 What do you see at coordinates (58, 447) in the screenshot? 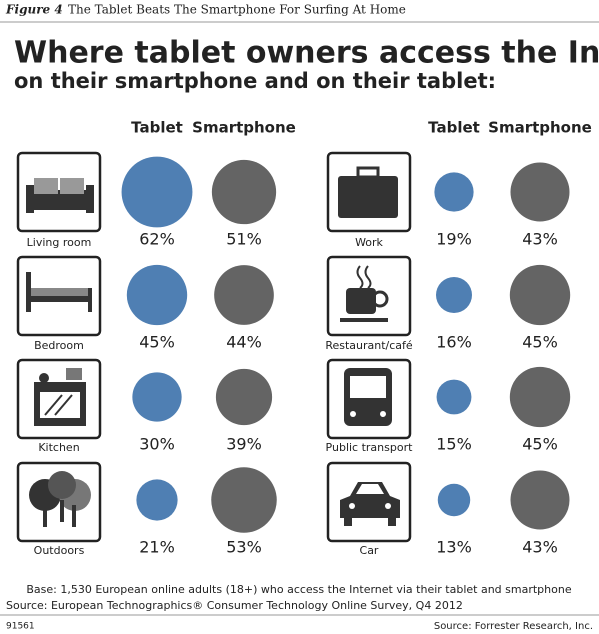
I see `category-label: Kitchen` at bounding box center [58, 447].